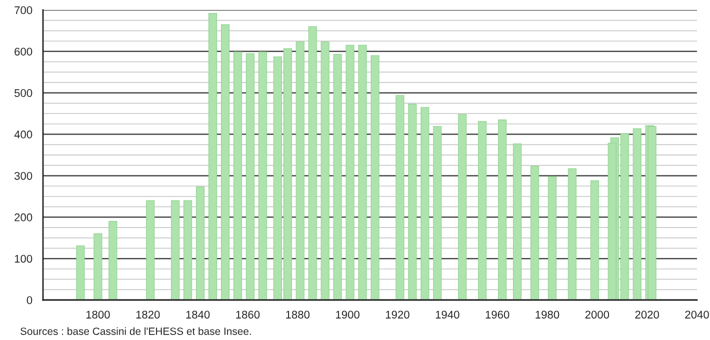 The width and height of the screenshot is (710, 340). What do you see at coordinates (298, 314) in the screenshot?
I see `x-tick-label: 1880` at bounding box center [298, 314].